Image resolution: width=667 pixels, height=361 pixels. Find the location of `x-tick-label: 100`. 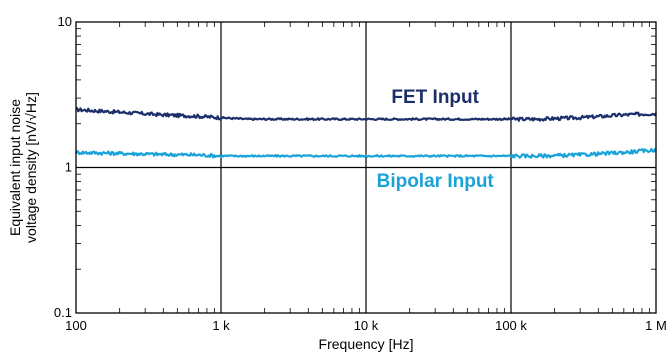

x-tick-label: 100 is located at coordinates (76, 325).